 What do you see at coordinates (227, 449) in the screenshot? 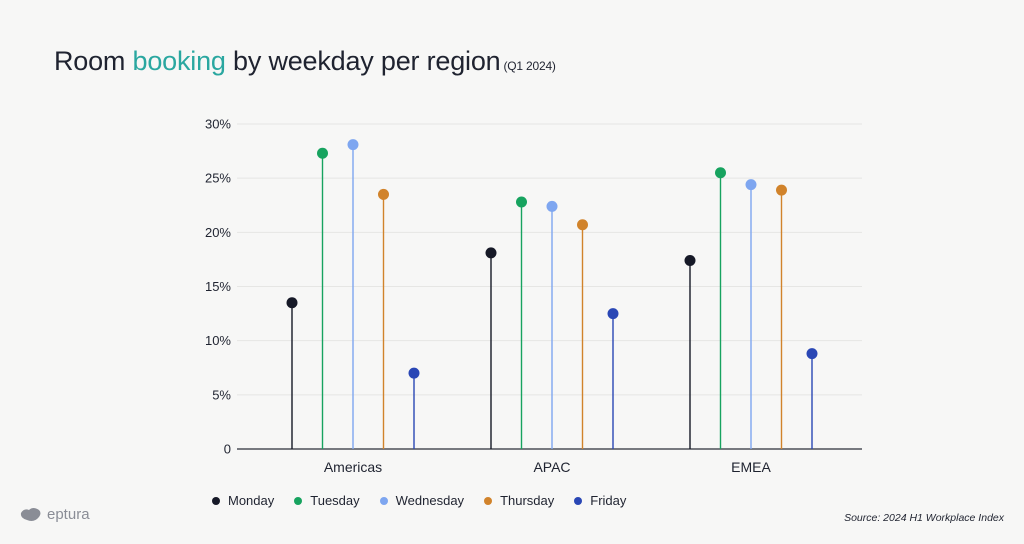
I see `y-tick-label: 0` at bounding box center [227, 449].